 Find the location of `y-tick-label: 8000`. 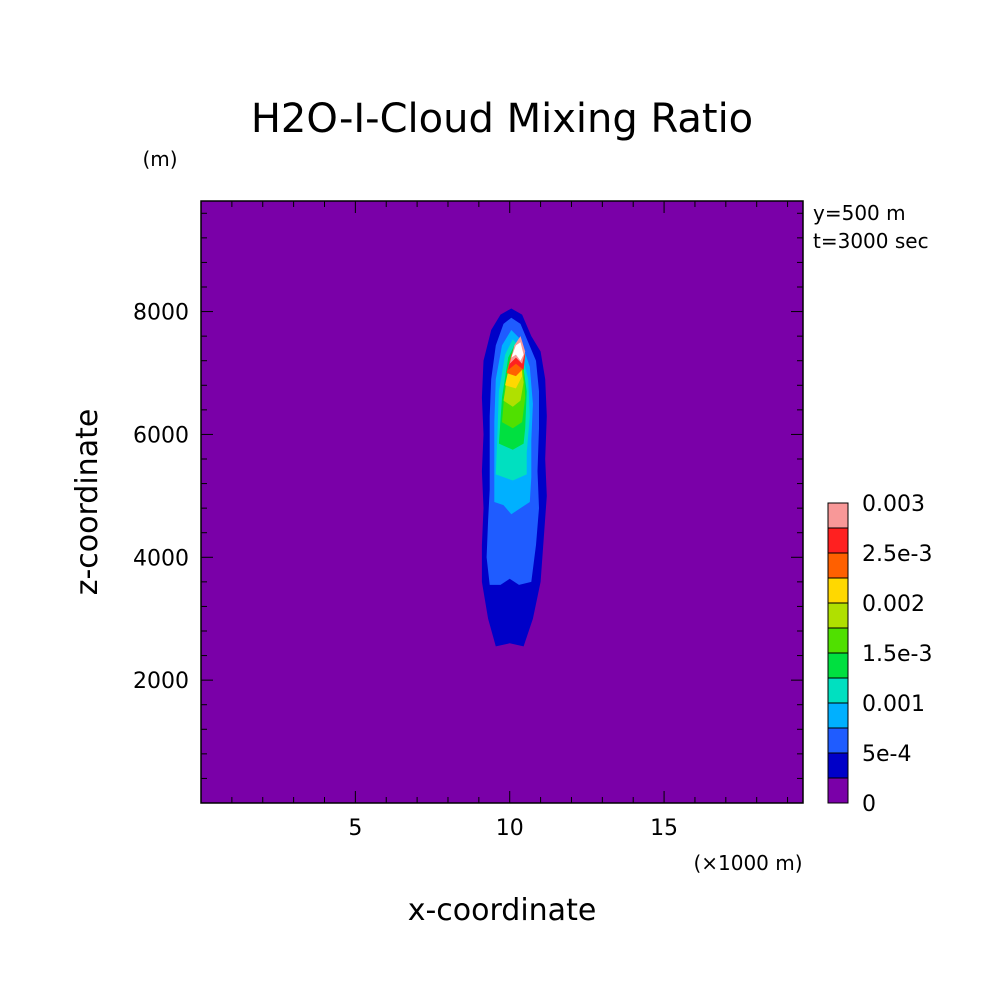

y-tick-label: 8000 is located at coordinates (161, 313).